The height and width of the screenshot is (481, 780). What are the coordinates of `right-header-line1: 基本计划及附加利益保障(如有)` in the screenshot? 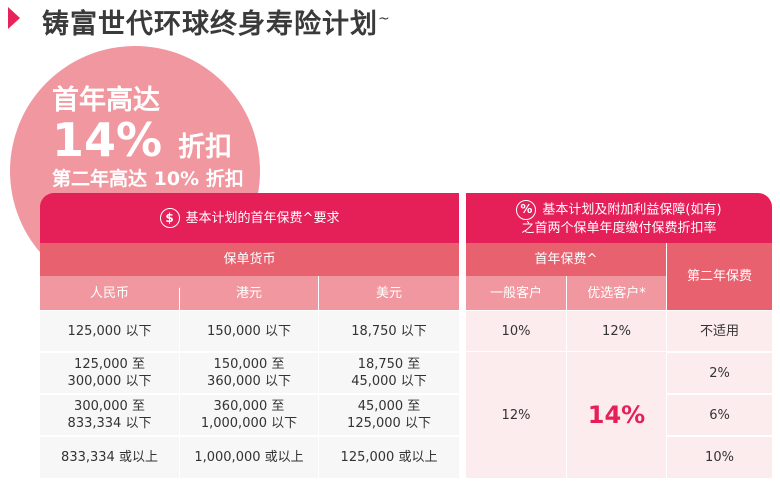 It's located at (632, 209).